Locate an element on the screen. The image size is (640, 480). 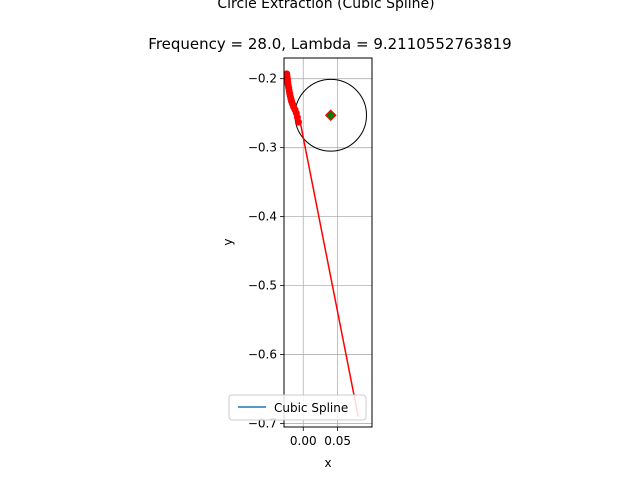
x-axis: 0.00 0.05 is located at coordinates (320, 437).